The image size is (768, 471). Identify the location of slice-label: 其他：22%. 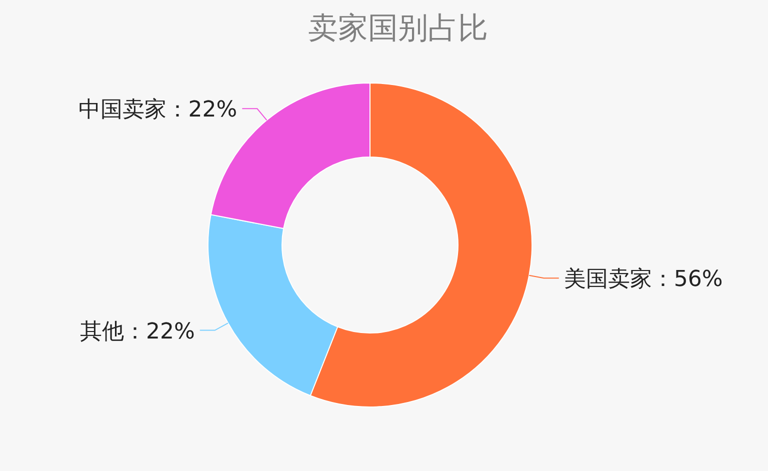
(137, 331).